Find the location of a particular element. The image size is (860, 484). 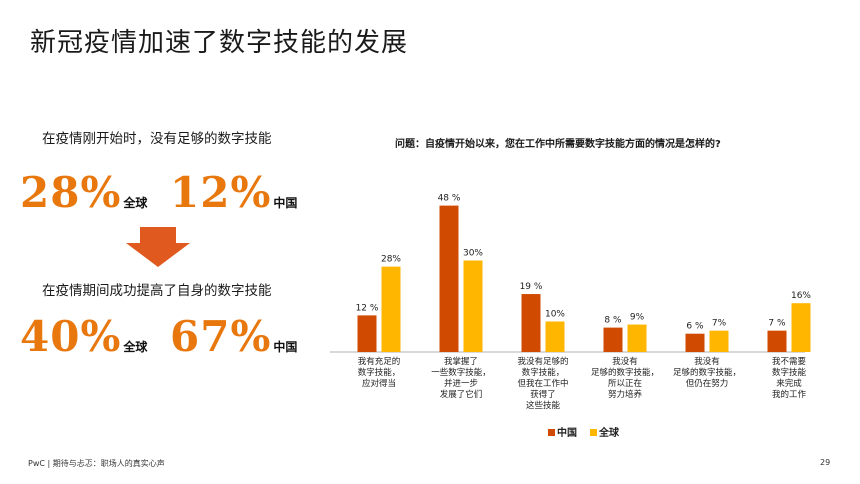

stat-start-global: 28% 全球 is located at coordinates (83, 192).